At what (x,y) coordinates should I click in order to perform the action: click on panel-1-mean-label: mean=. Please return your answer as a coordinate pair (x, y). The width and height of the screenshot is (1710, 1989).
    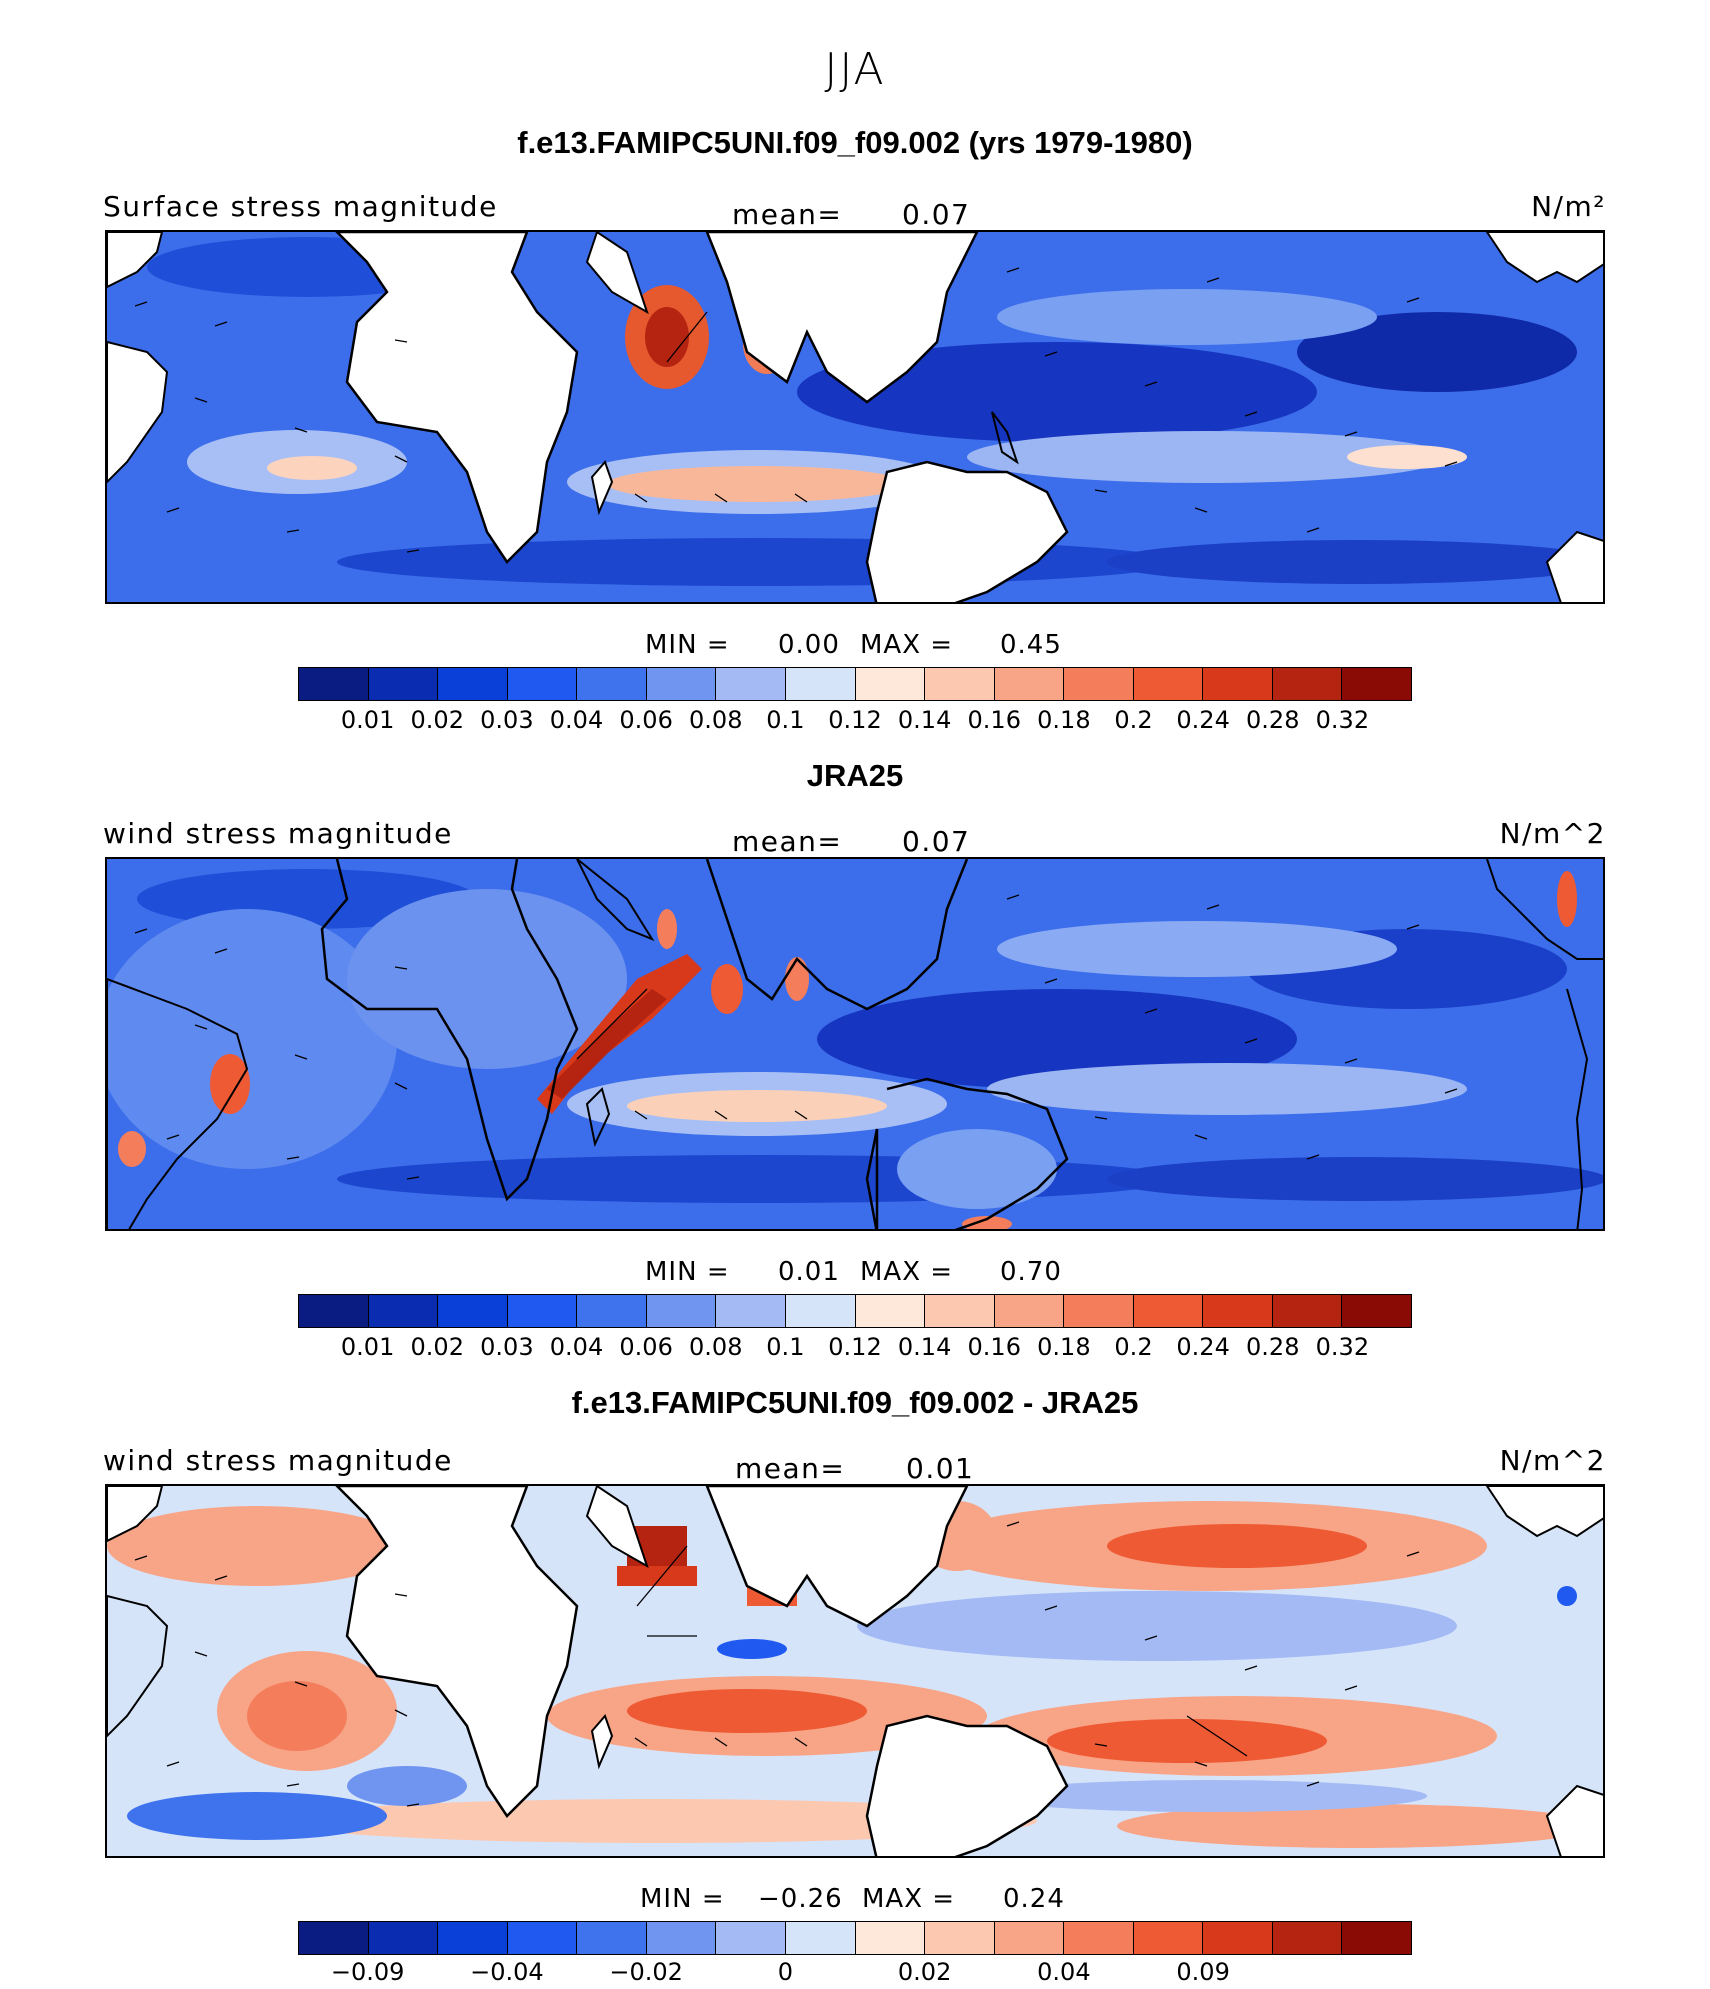
    Looking at the image, I should click on (787, 214).